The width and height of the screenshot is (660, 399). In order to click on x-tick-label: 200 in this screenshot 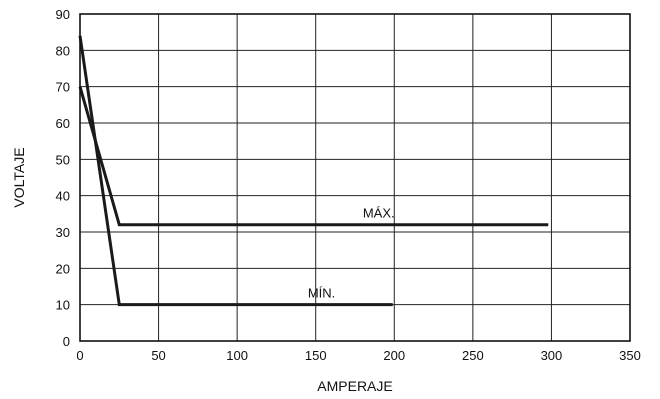, I will do `click(394, 355)`.